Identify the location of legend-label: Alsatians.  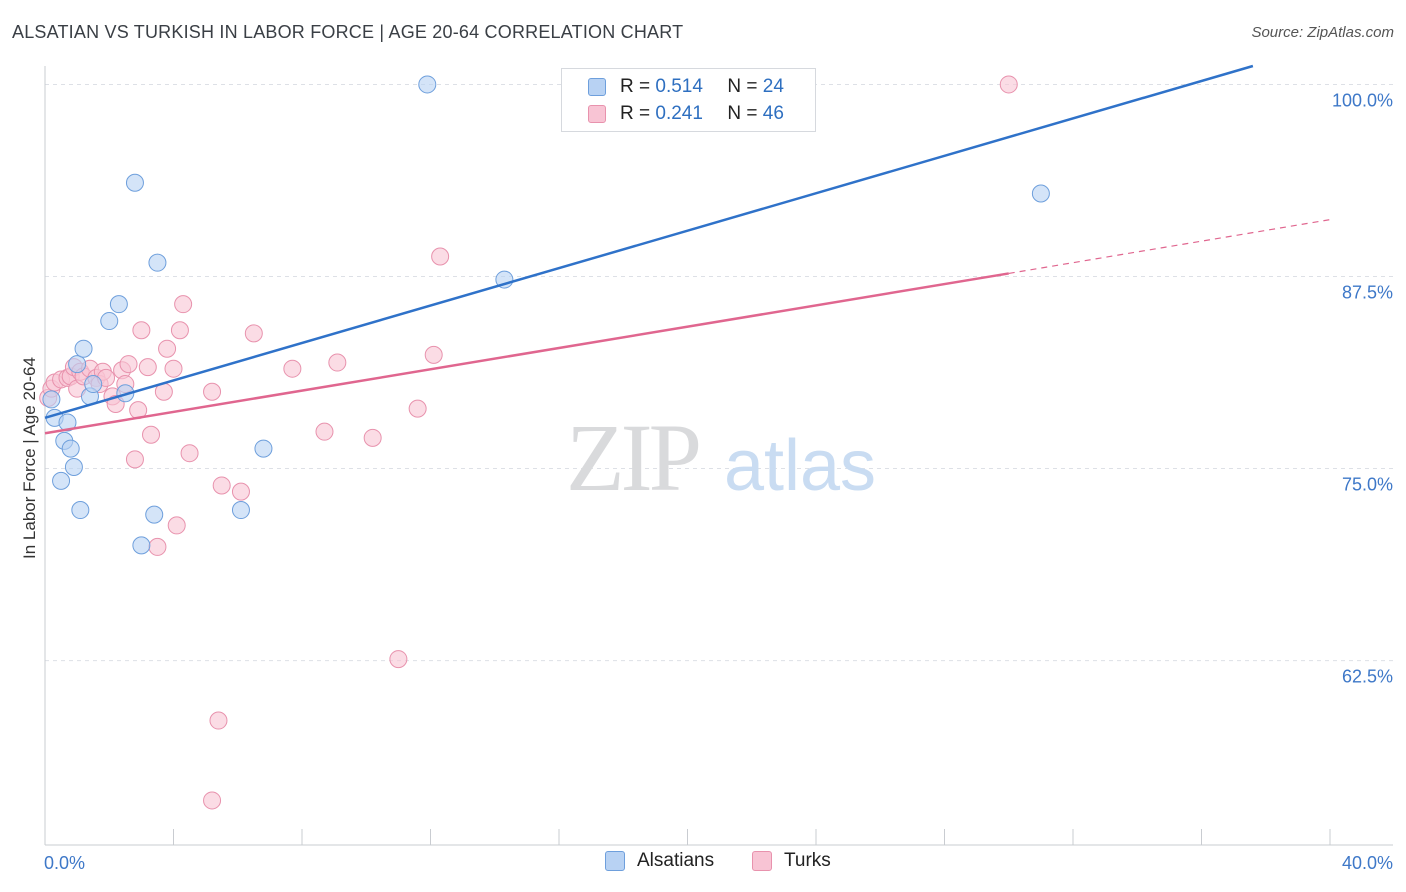
(676, 860).